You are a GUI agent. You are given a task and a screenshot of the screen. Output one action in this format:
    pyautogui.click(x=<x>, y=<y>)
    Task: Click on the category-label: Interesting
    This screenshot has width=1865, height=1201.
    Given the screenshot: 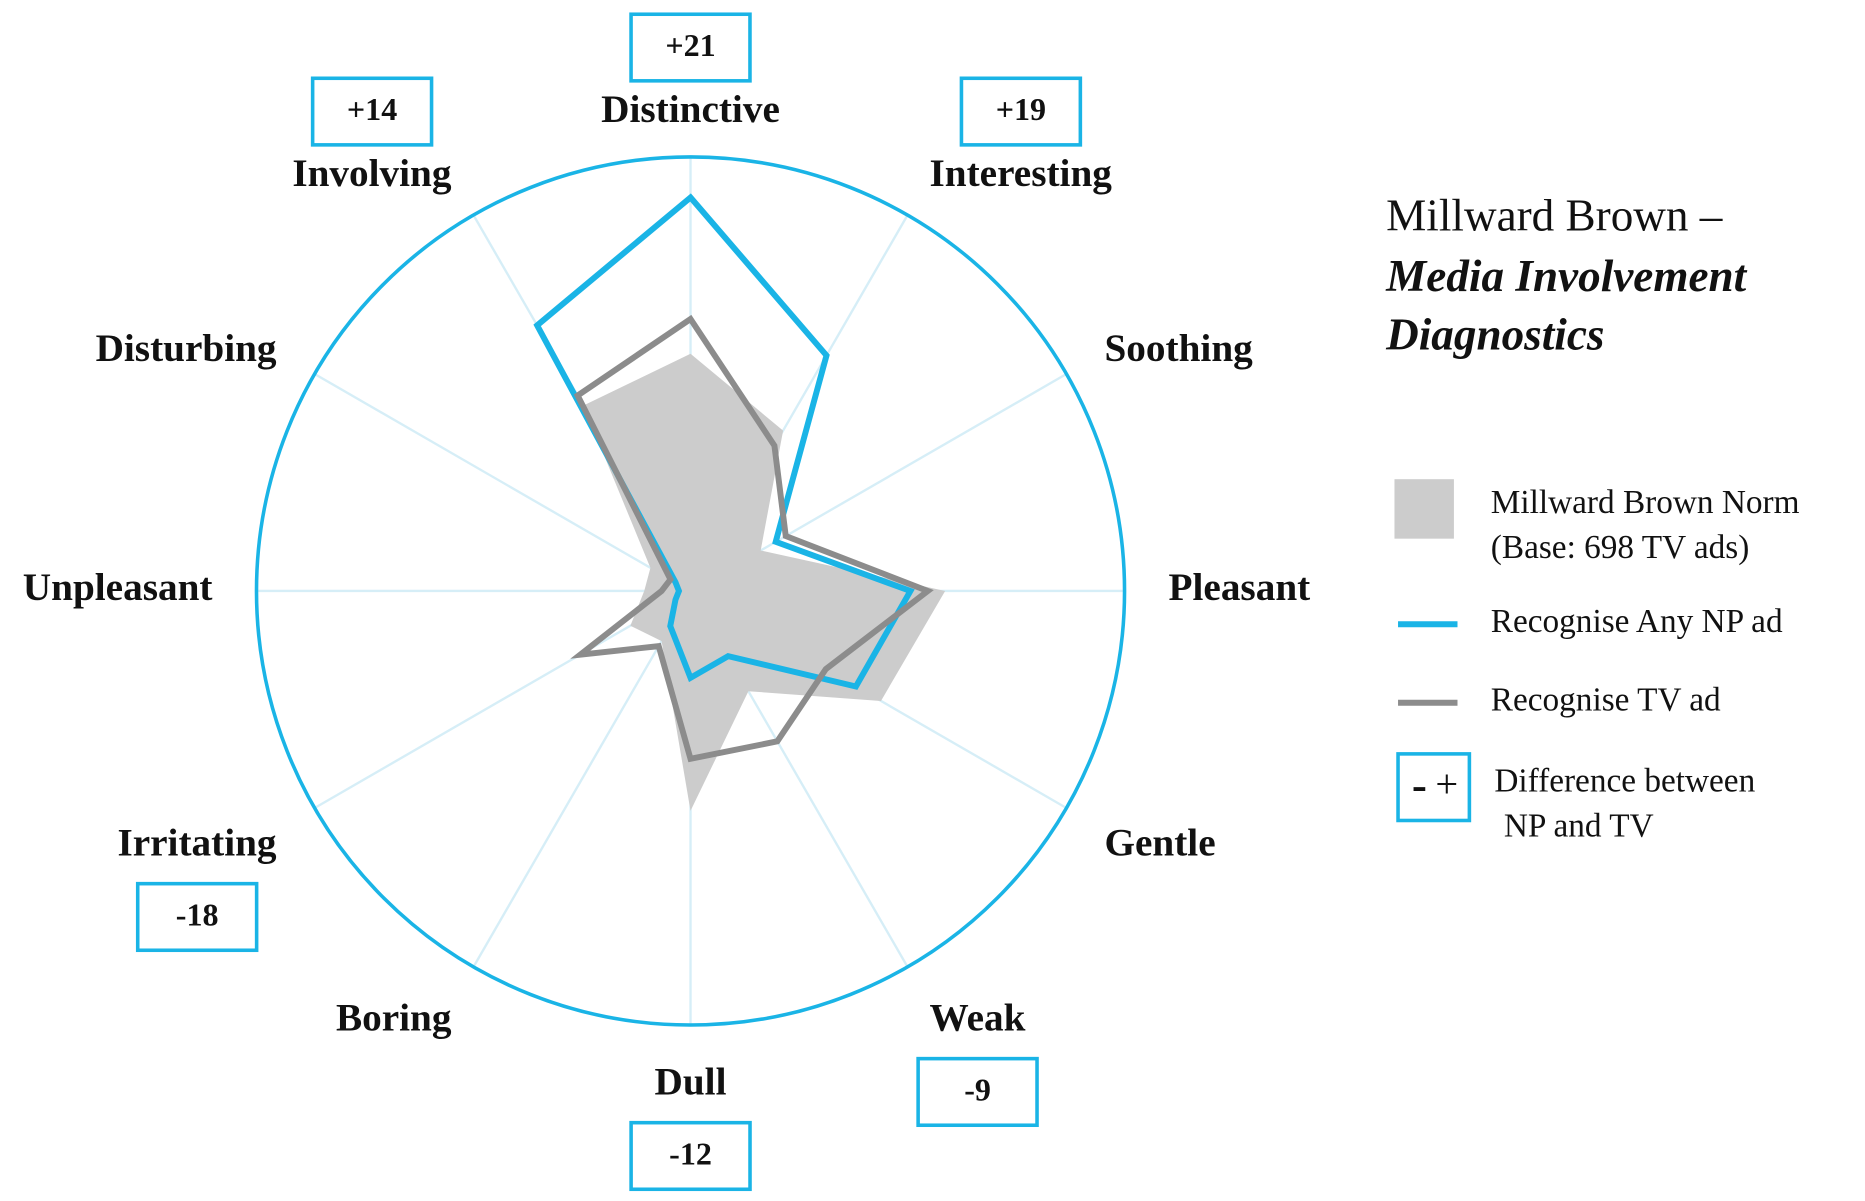 What is the action you would take?
    pyautogui.click(x=1021, y=173)
    